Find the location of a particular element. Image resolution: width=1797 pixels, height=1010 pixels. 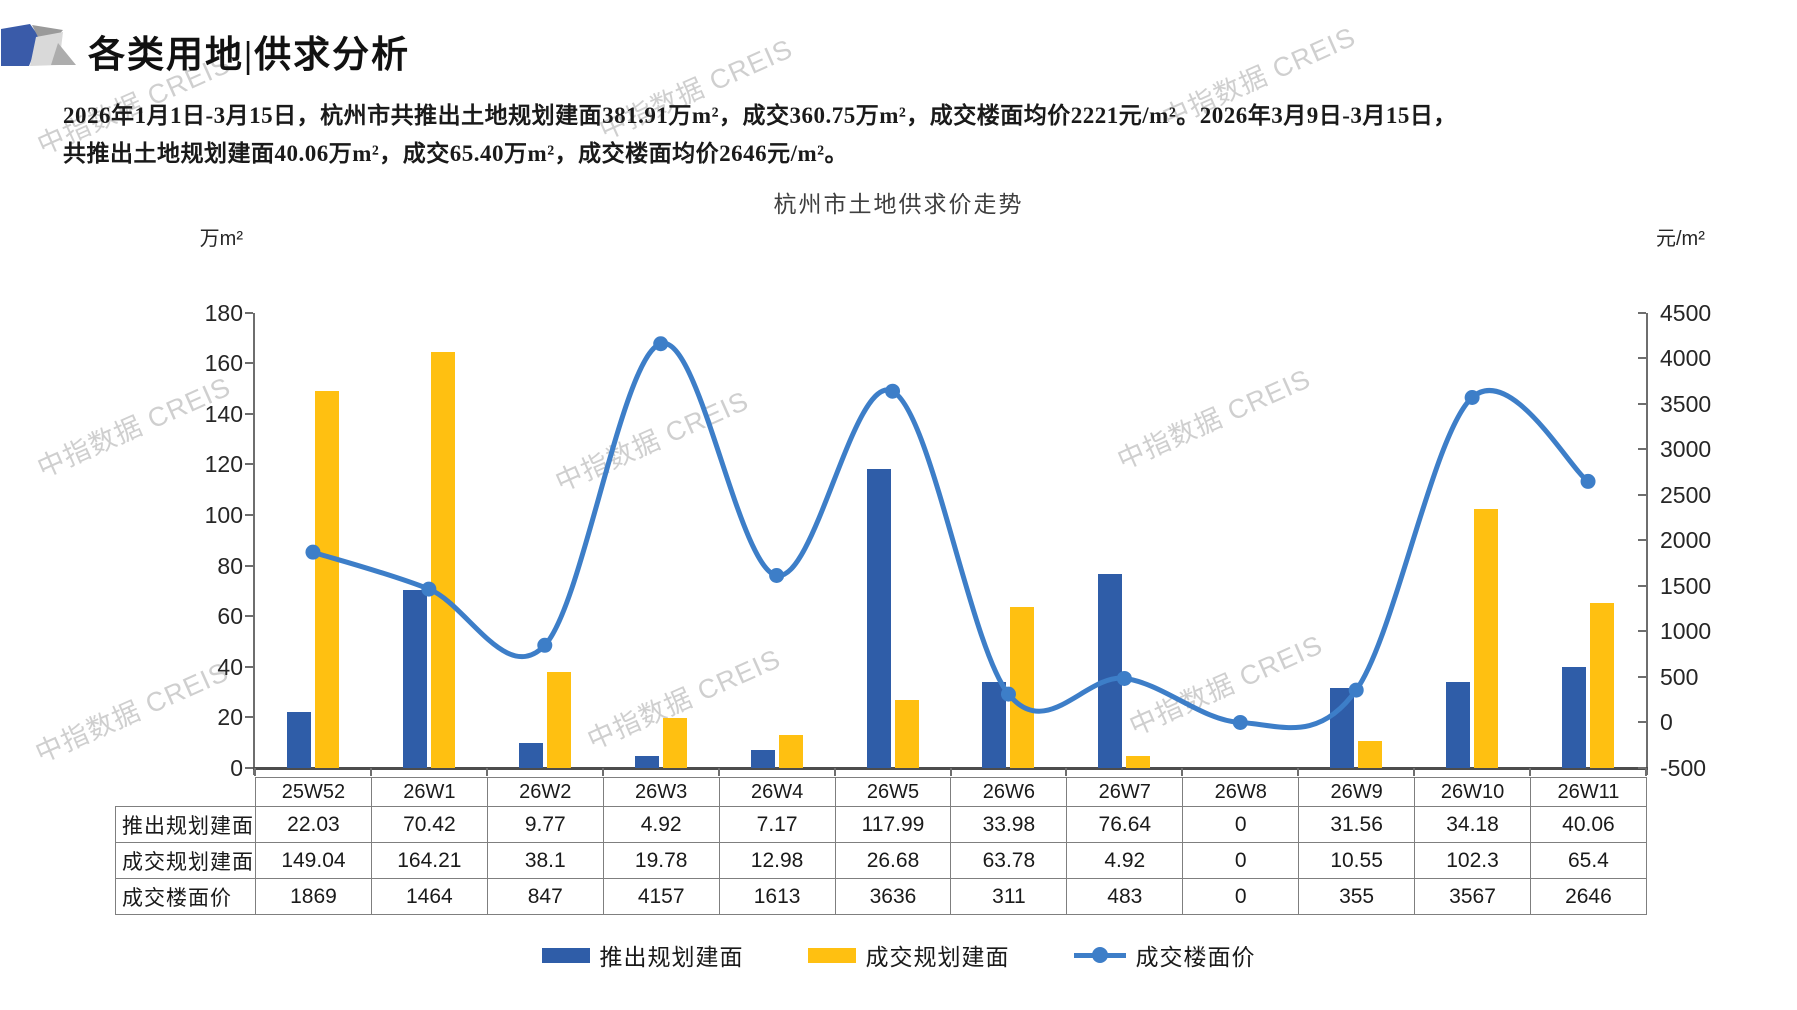

y-axis-left-tick-label: 100 is located at coordinates (223, 514).